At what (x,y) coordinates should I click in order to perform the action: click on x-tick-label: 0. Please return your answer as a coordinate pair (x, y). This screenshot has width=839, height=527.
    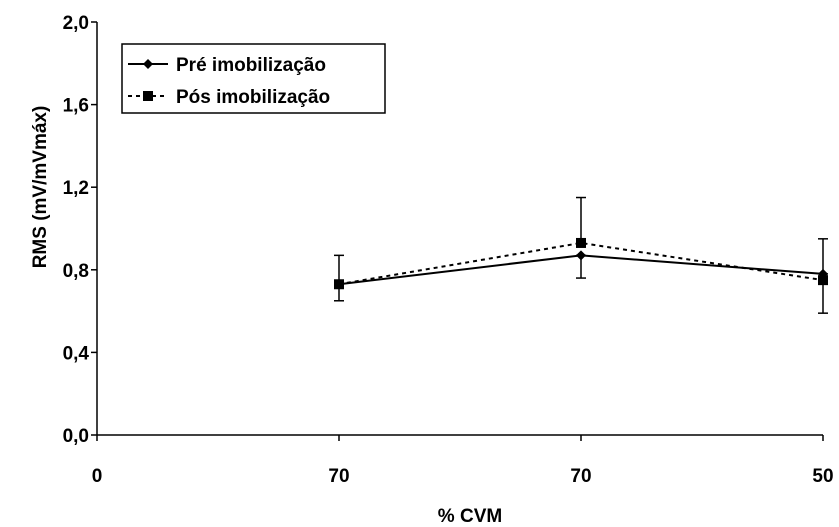
    Looking at the image, I should click on (97, 476).